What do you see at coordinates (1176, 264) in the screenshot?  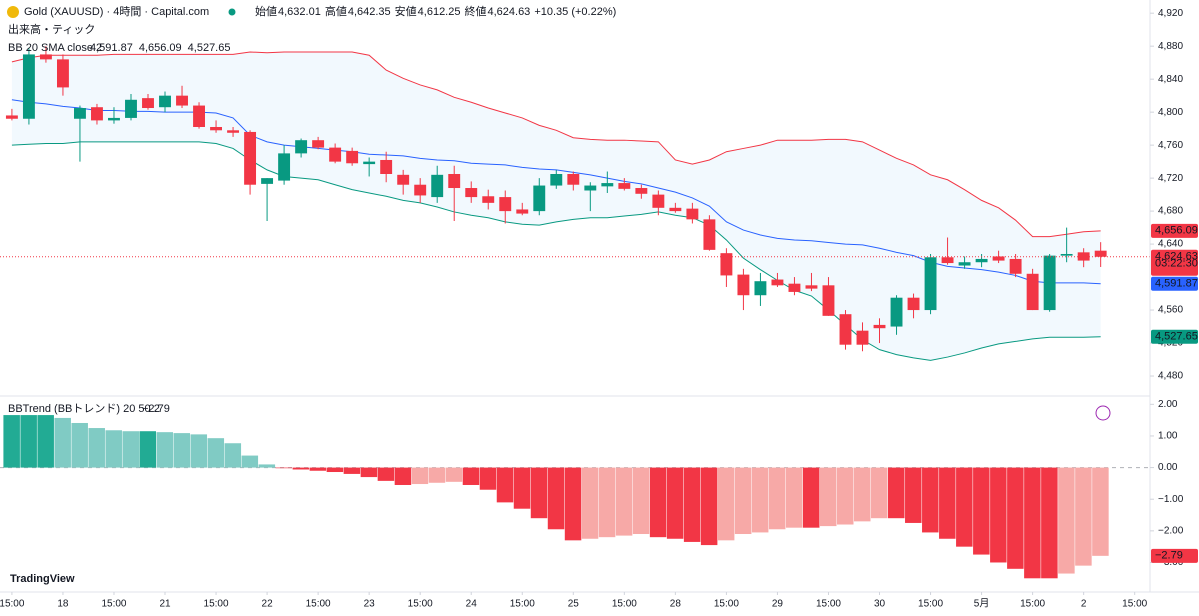 I see `countdown: 03:22:30` at bounding box center [1176, 264].